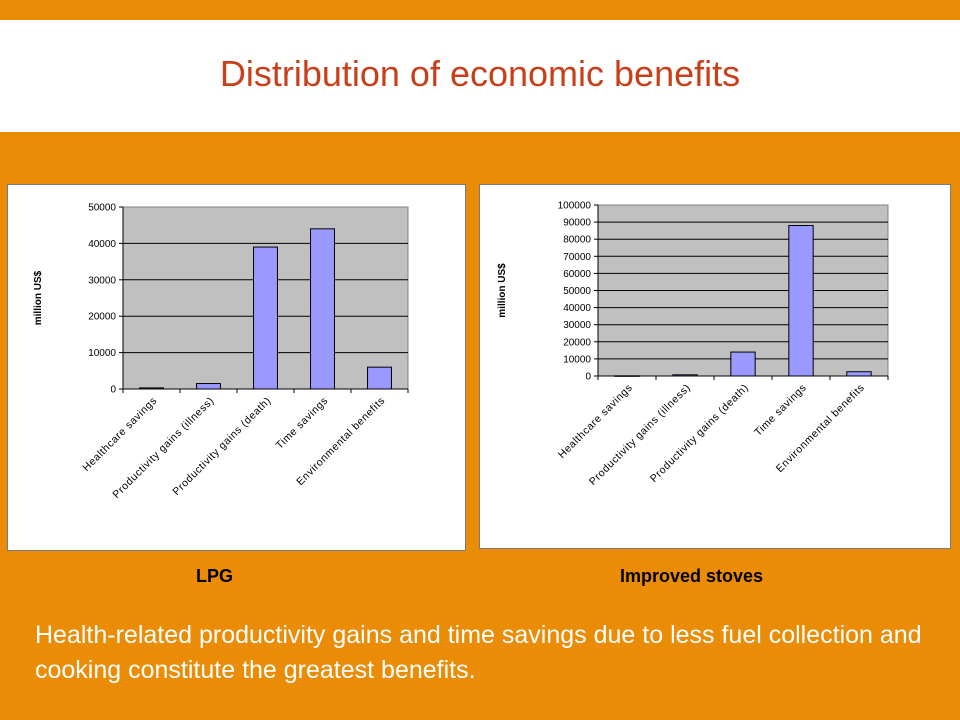 The height and width of the screenshot is (720, 960). What do you see at coordinates (692, 576) in the screenshot?
I see `improved-stoves-caption: Improved stoves` at bounding box center [692, 576].